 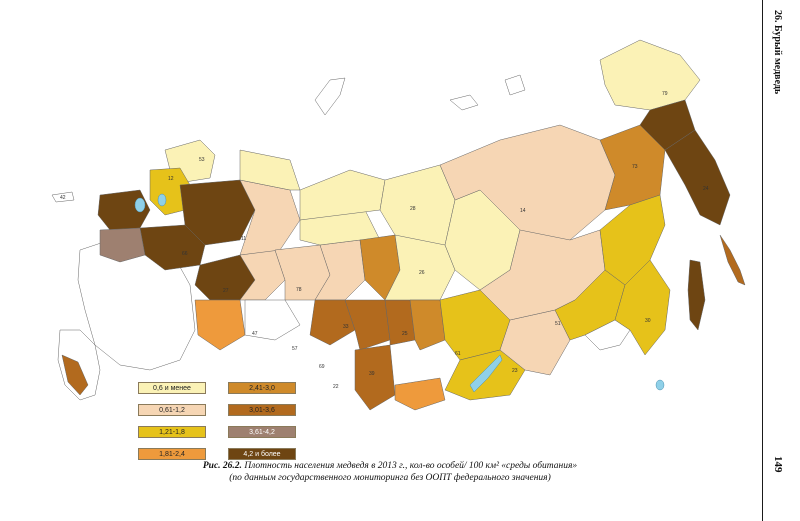 I want to click on region-label: 14, so click(x=523, y=211).